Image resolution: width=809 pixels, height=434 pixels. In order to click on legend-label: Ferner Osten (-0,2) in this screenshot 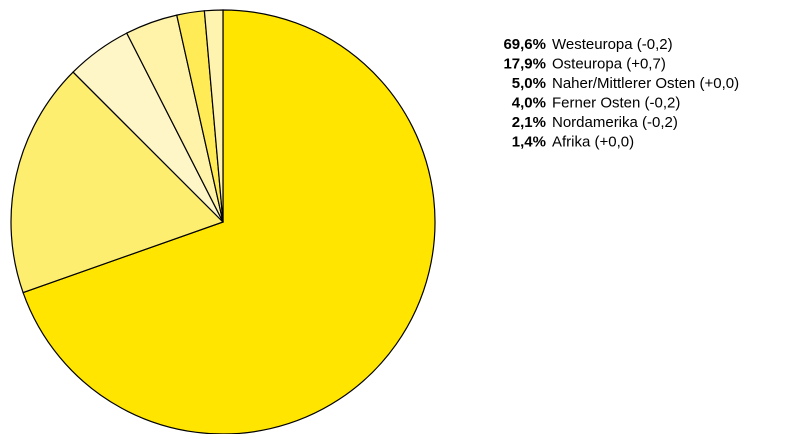, I will do `click(616, 102)`.